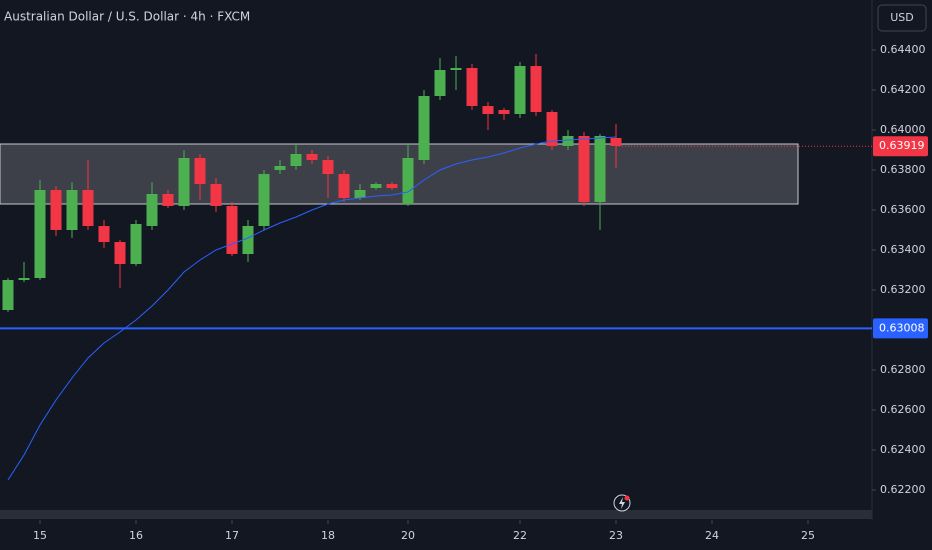  What do you see at coordinates (712, 535) in the screenshot?
I see `x-tick-label: 24` at bounding box center [712, 535].